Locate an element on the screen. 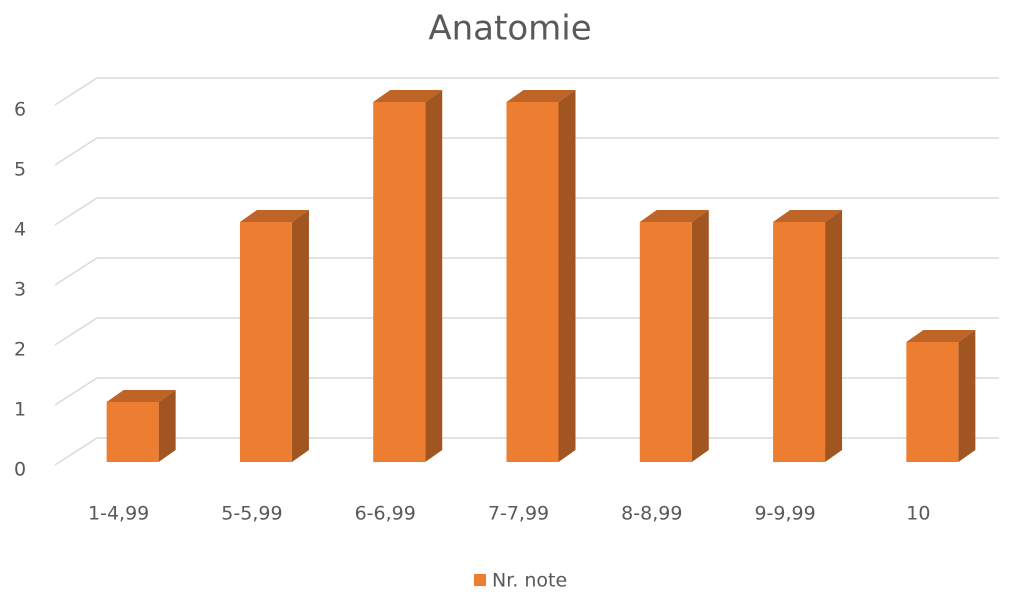 This screenshot has width=1021, height=592. y-tick-label: 2 is located at coordinates (20, 350).